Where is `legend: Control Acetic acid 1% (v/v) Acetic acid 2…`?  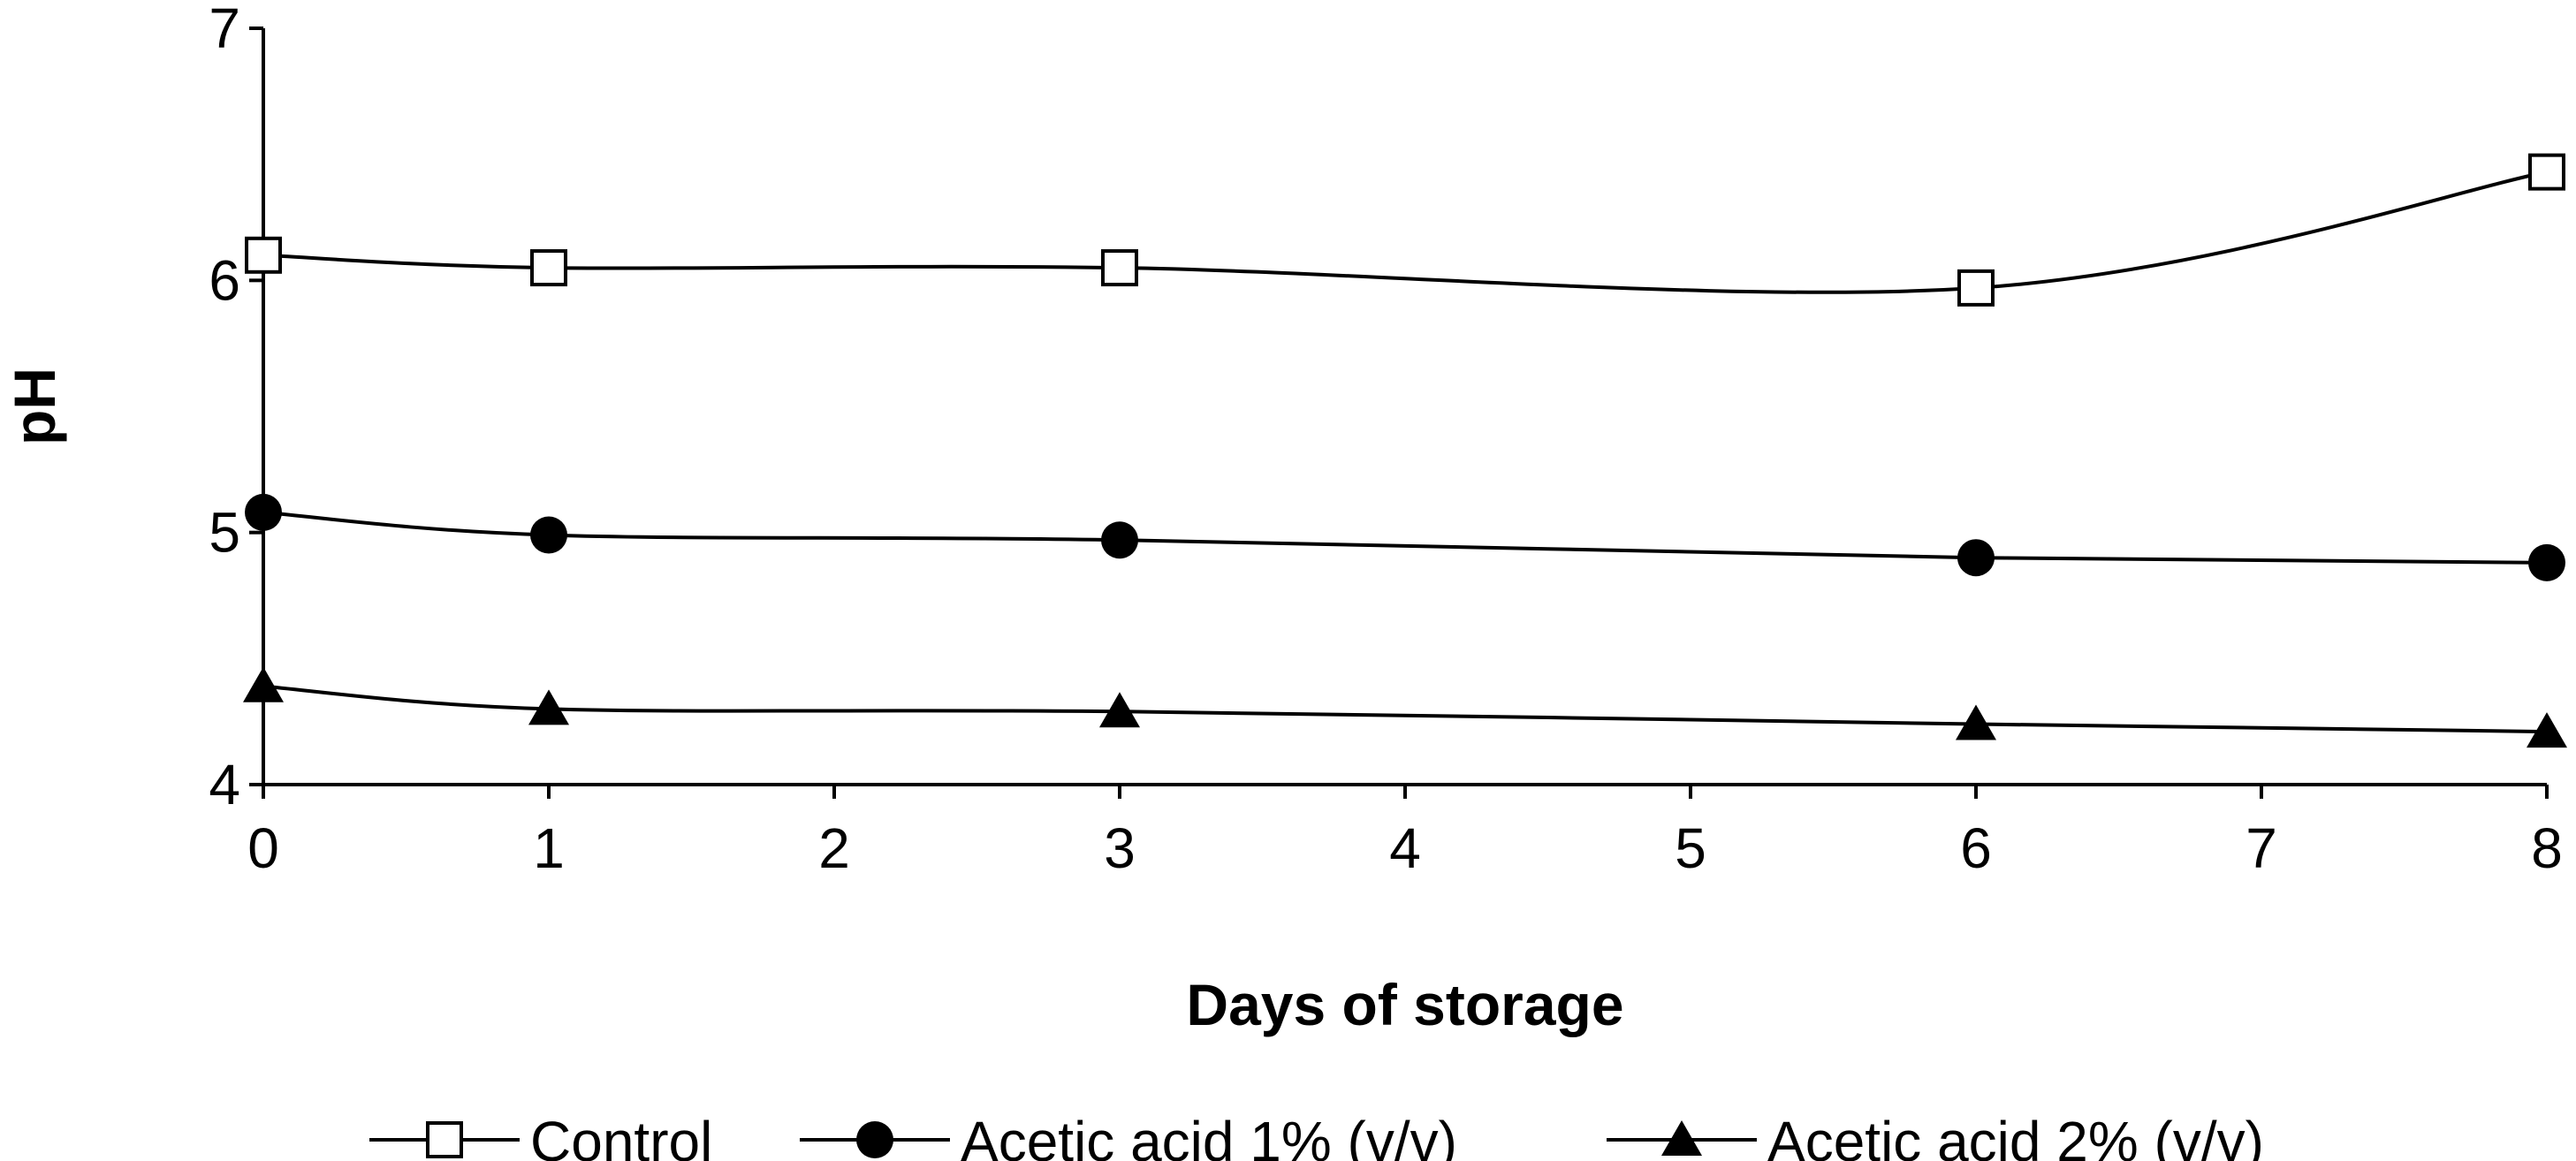
legend: Control Acetic acid 1% (v/v) Acetic acid 2… is located at coordinates (1316, 1135).